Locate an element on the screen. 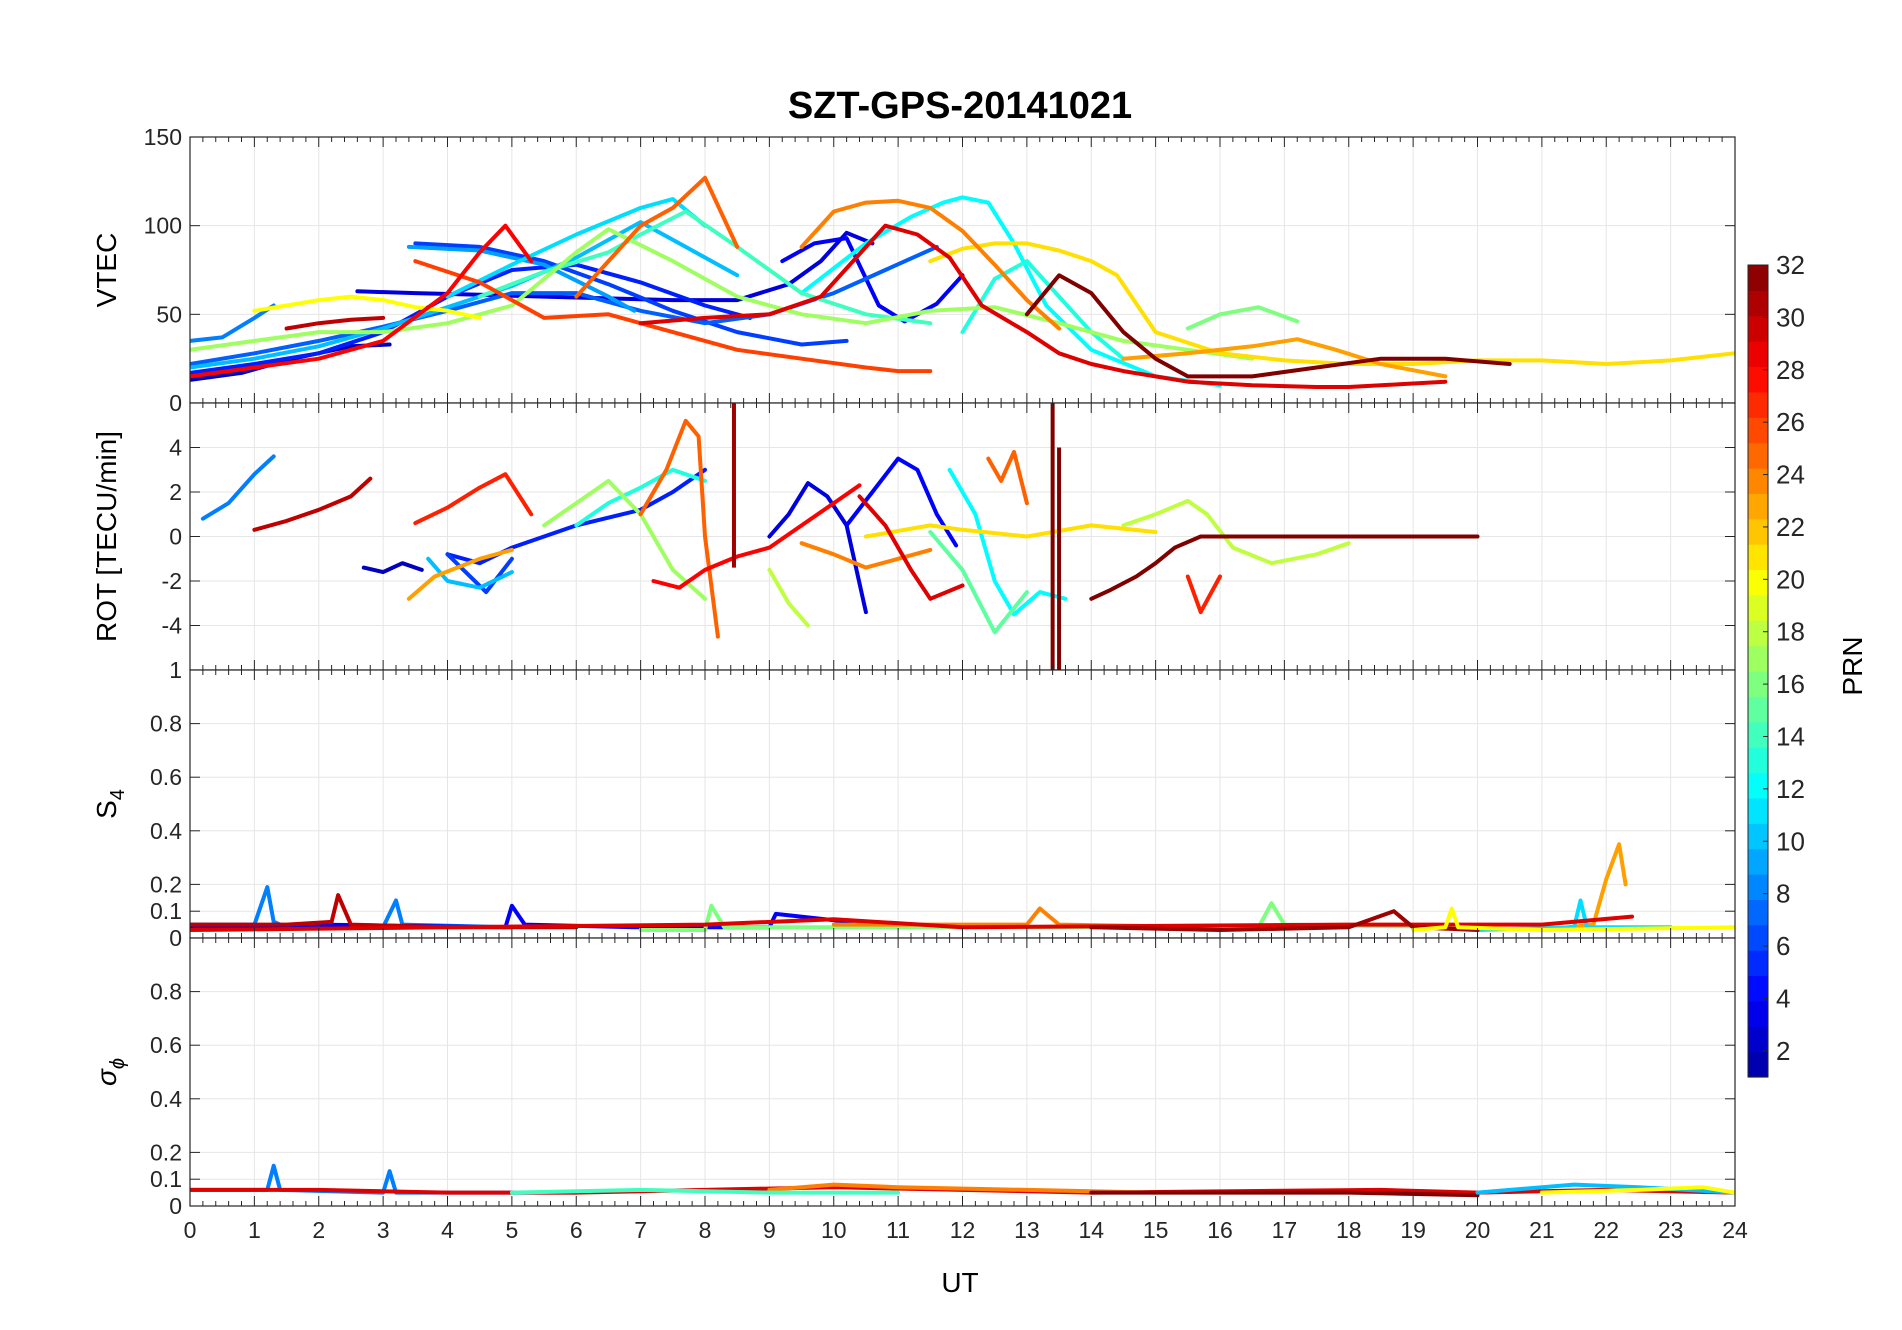 The width and height of the screenshot is (1902, 1330). x-tick-label: 12 is located at coordinates (963, 1230).